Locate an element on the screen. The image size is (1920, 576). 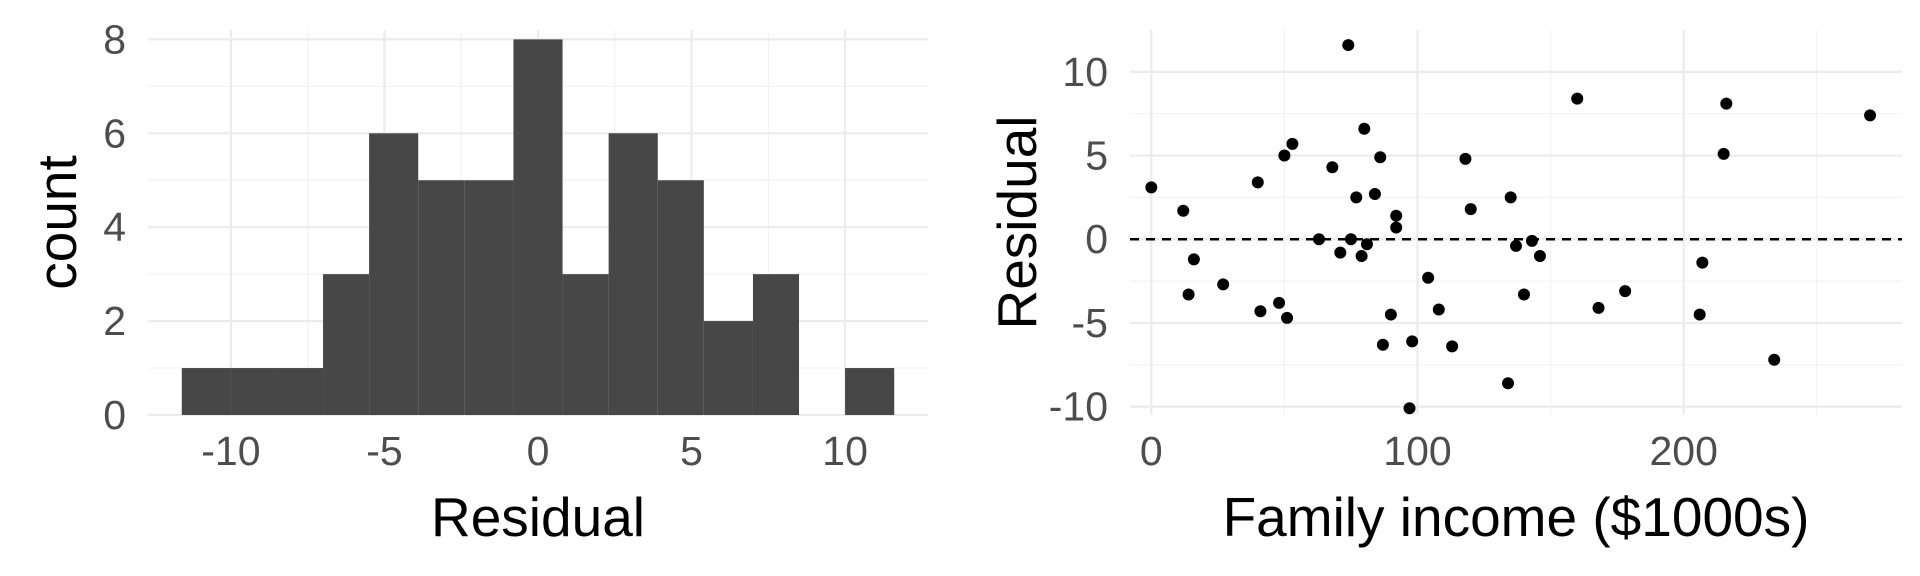
x-axis-title: Family income ($1000s) is located at coordinates (1516, 517).